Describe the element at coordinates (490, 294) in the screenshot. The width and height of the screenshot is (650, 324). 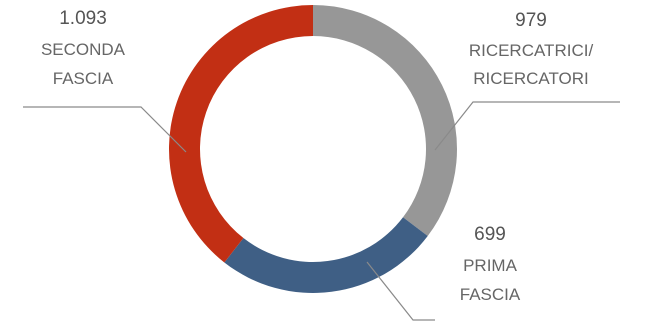
I see `category-label-prima-fascia-line2: FASCIA` at that location.